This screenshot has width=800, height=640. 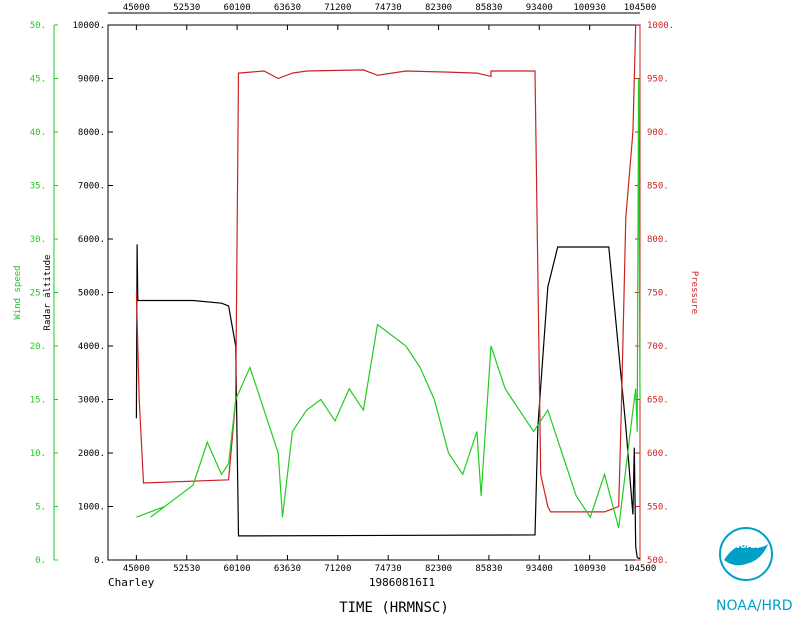 I want to click on wind-speed-tick-label: 15., so click(x=38, y=401).